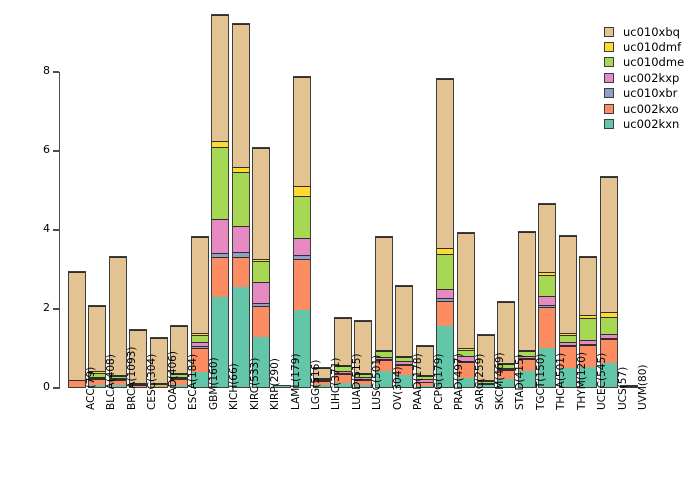 This screenshot has width=700, height=480. Describe the element at coordinates (650, 93) in the screenshot. I see `legend-label: uc010xbr` at that location.